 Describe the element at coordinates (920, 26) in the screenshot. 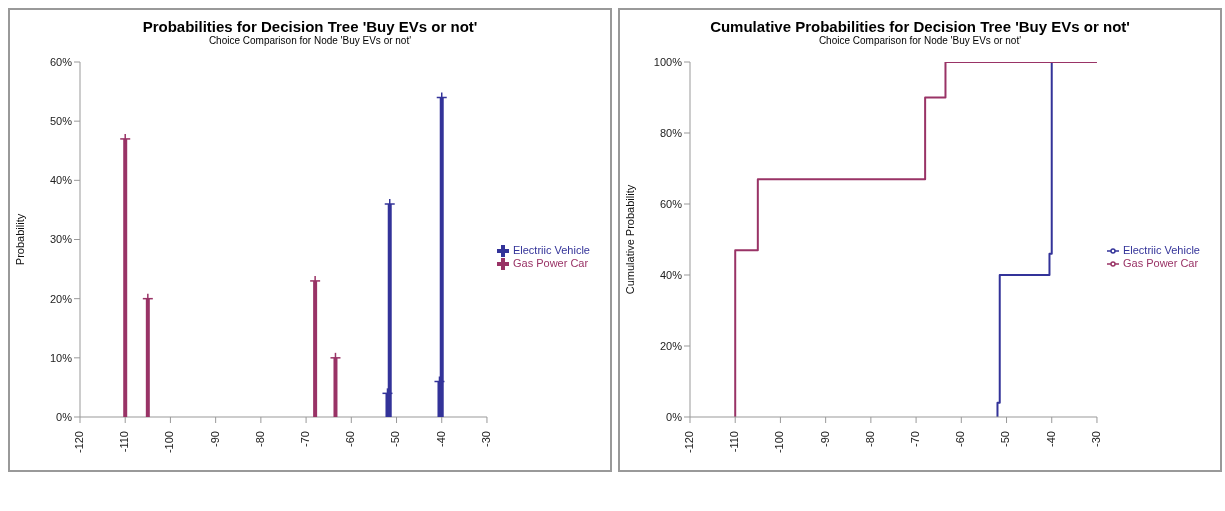

I see `chart-title: Cumulative Probabilities for Decision Tree 'Buy EVs or not'` at that location.